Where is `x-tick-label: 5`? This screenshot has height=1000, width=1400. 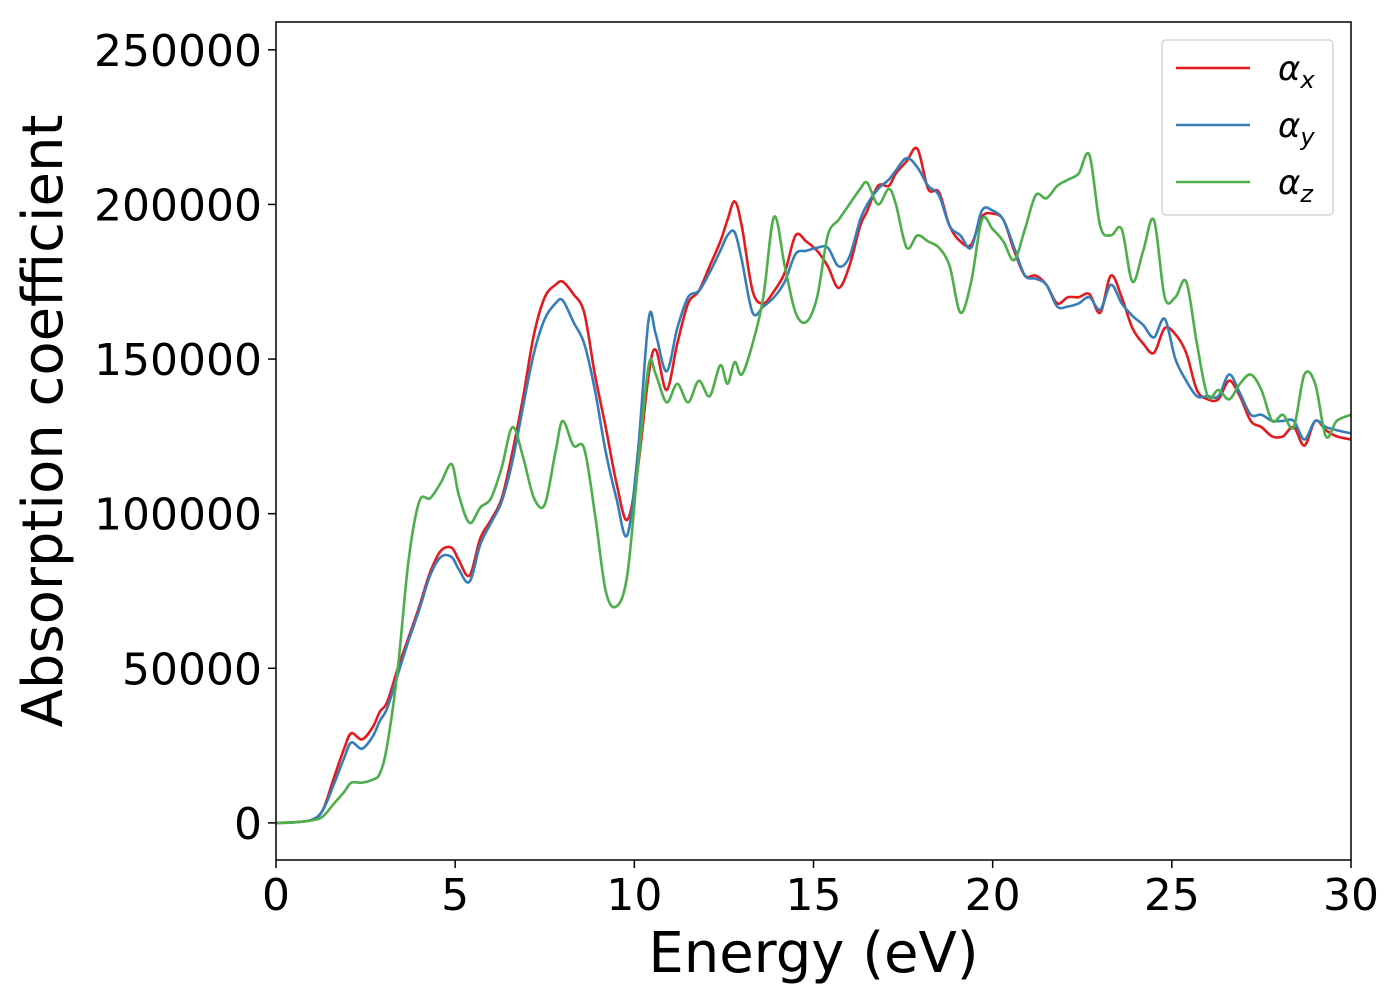
x-tick-label: 5 is located at coordinates (455, 895).